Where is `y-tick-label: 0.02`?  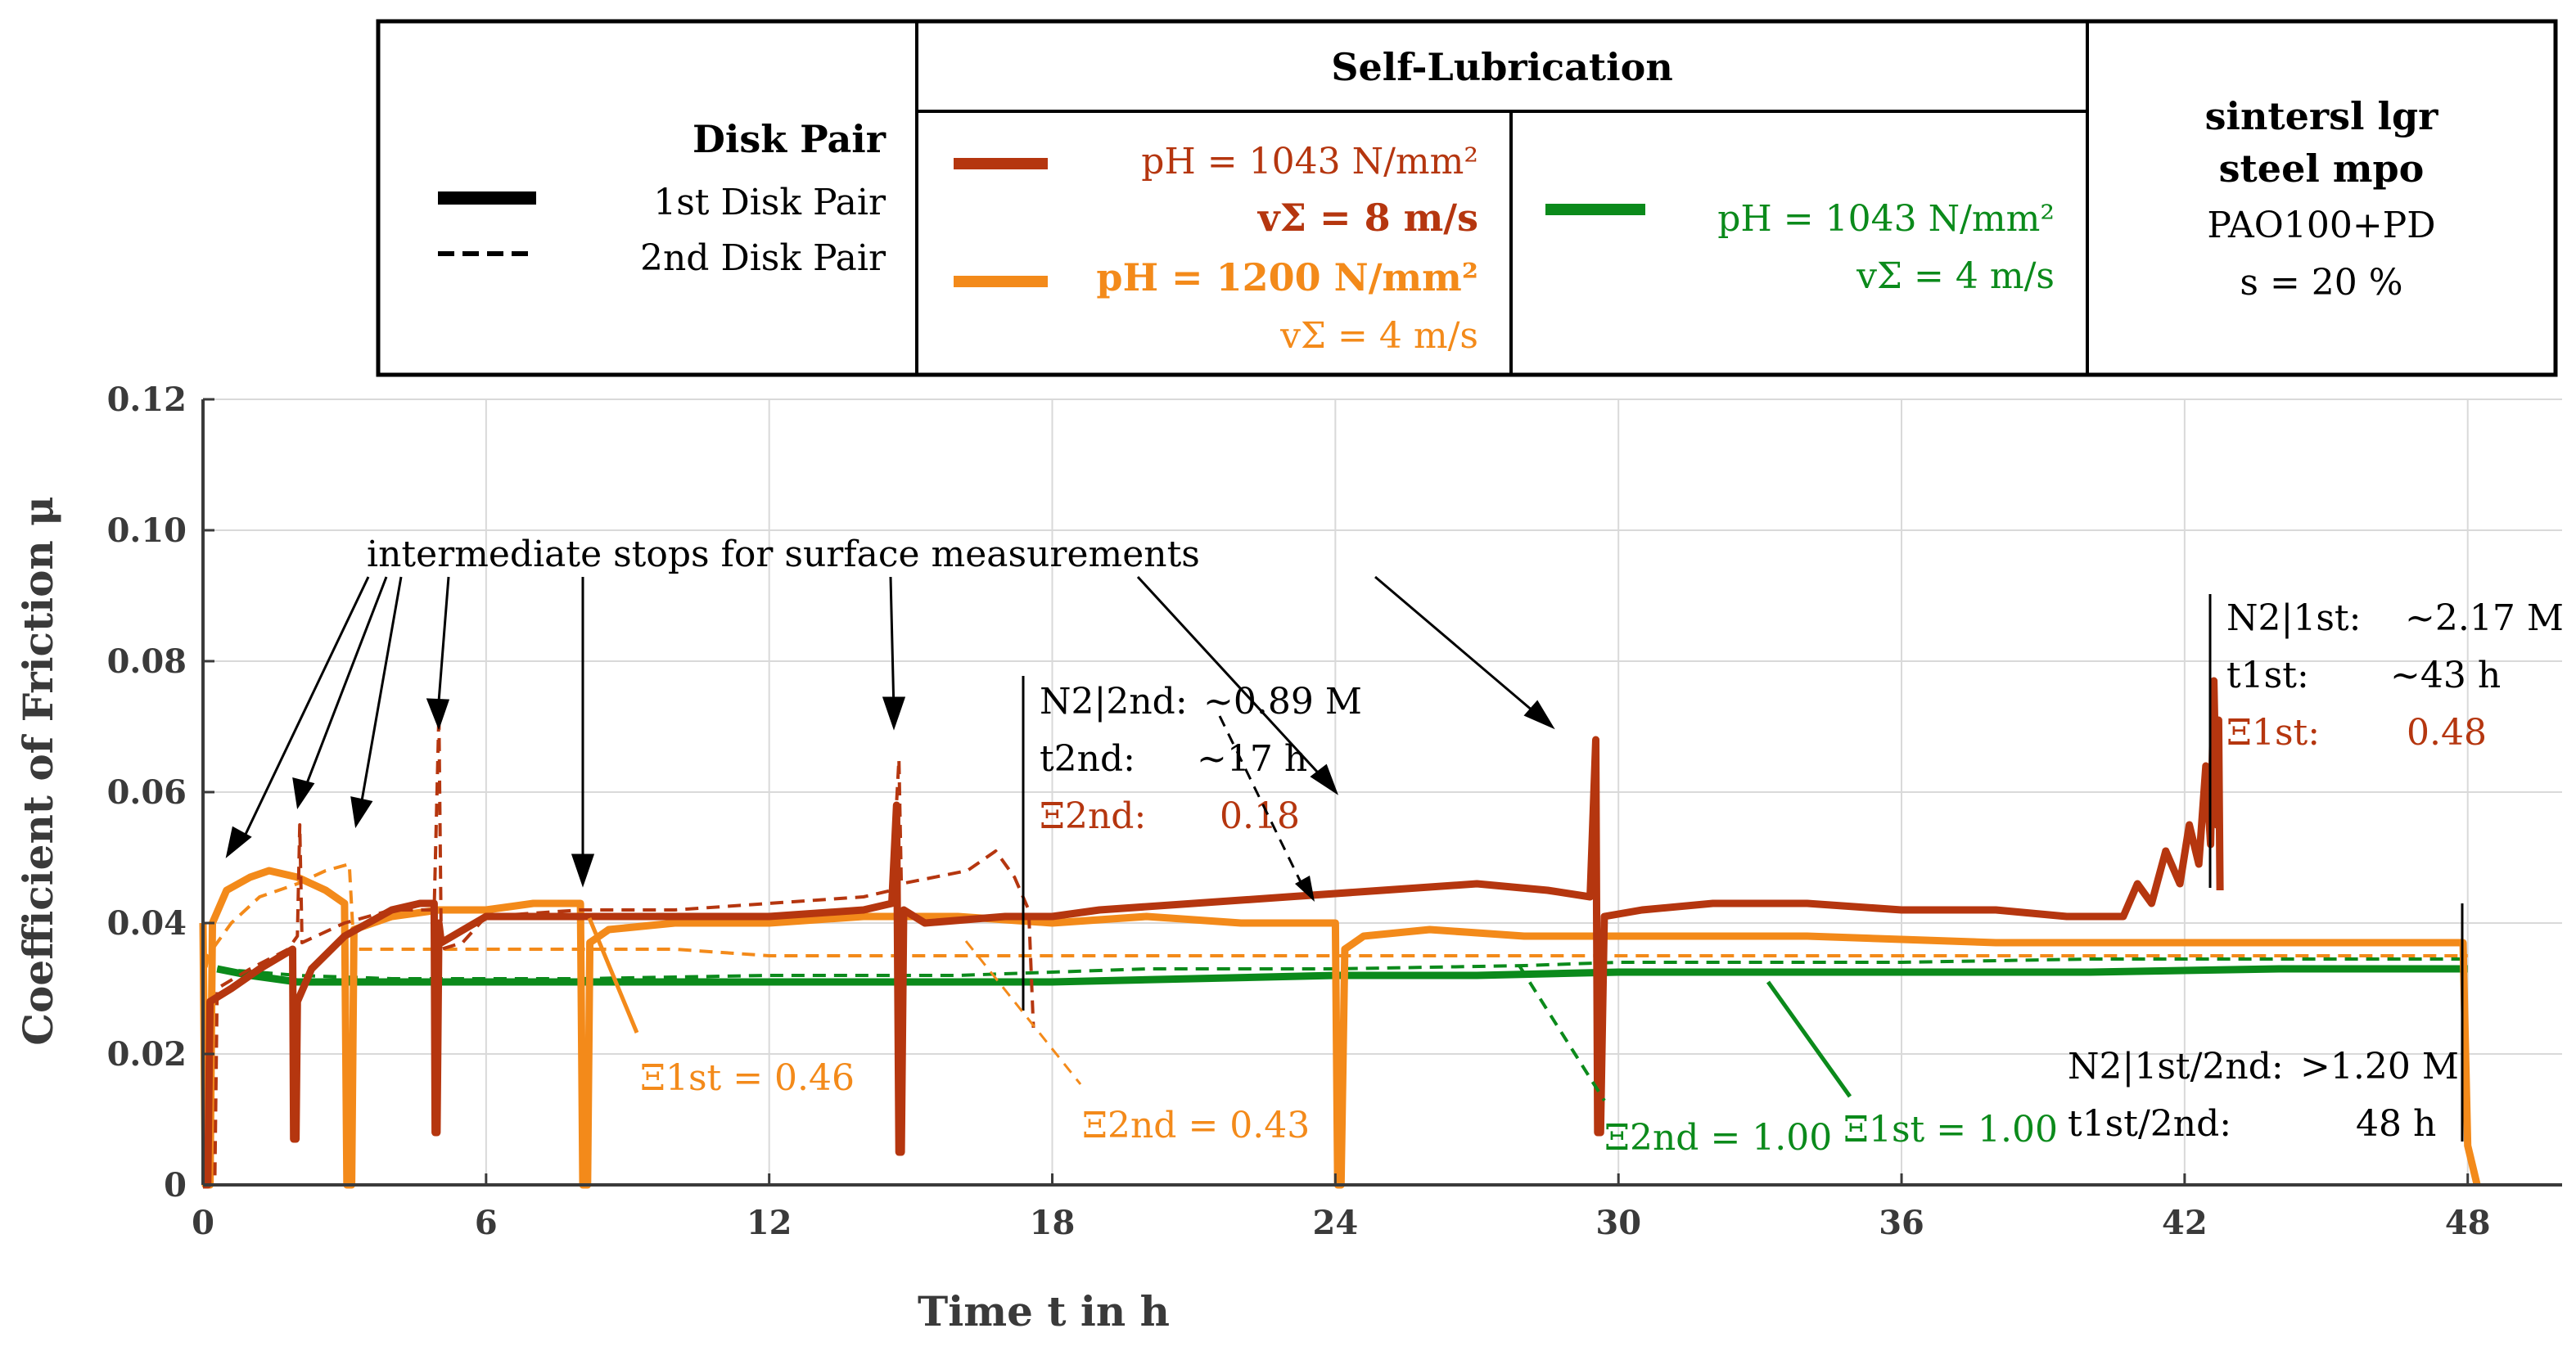
y-tick-label: 0.02 is located at coordinates (147, 1054).